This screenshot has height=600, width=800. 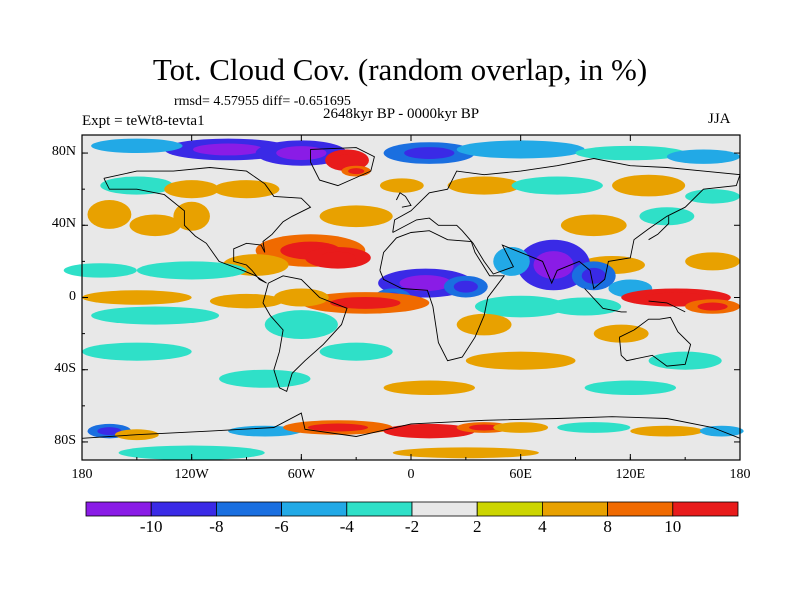 What do you see at coordinates (63, 224) in the screenshot?
I see `lat-label: 40N` at bounding box center [63, 224].